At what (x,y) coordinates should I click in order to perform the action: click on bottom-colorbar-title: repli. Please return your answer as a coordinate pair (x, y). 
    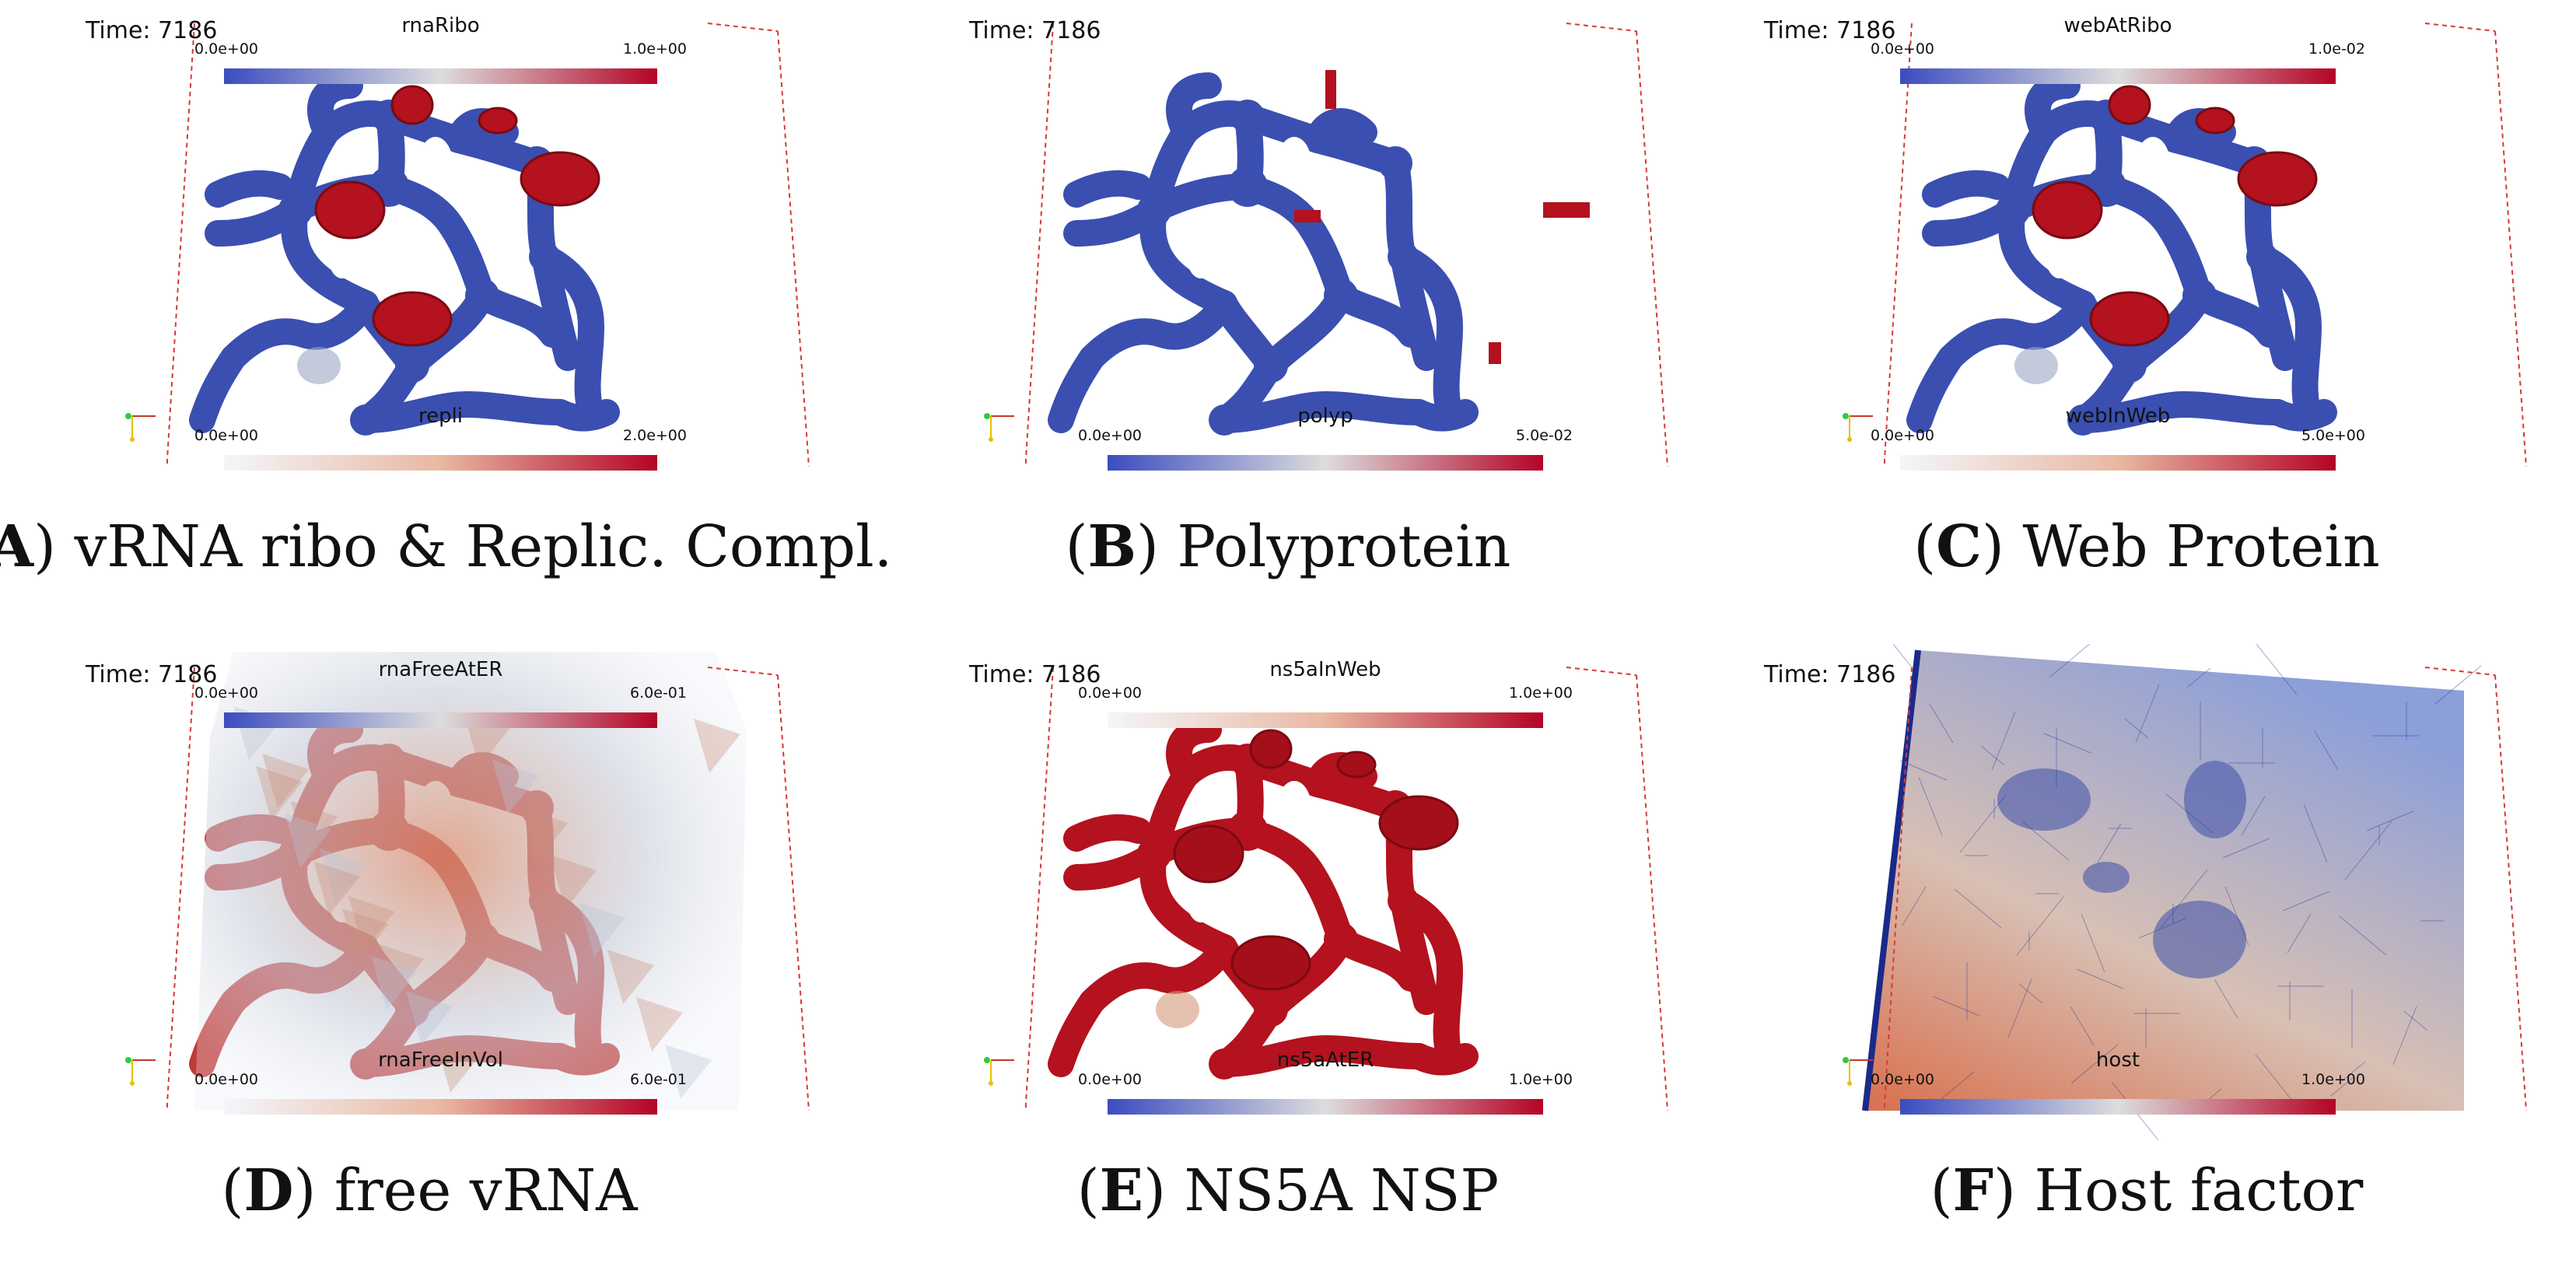
    Looking at the image, I should click on (441, 416).